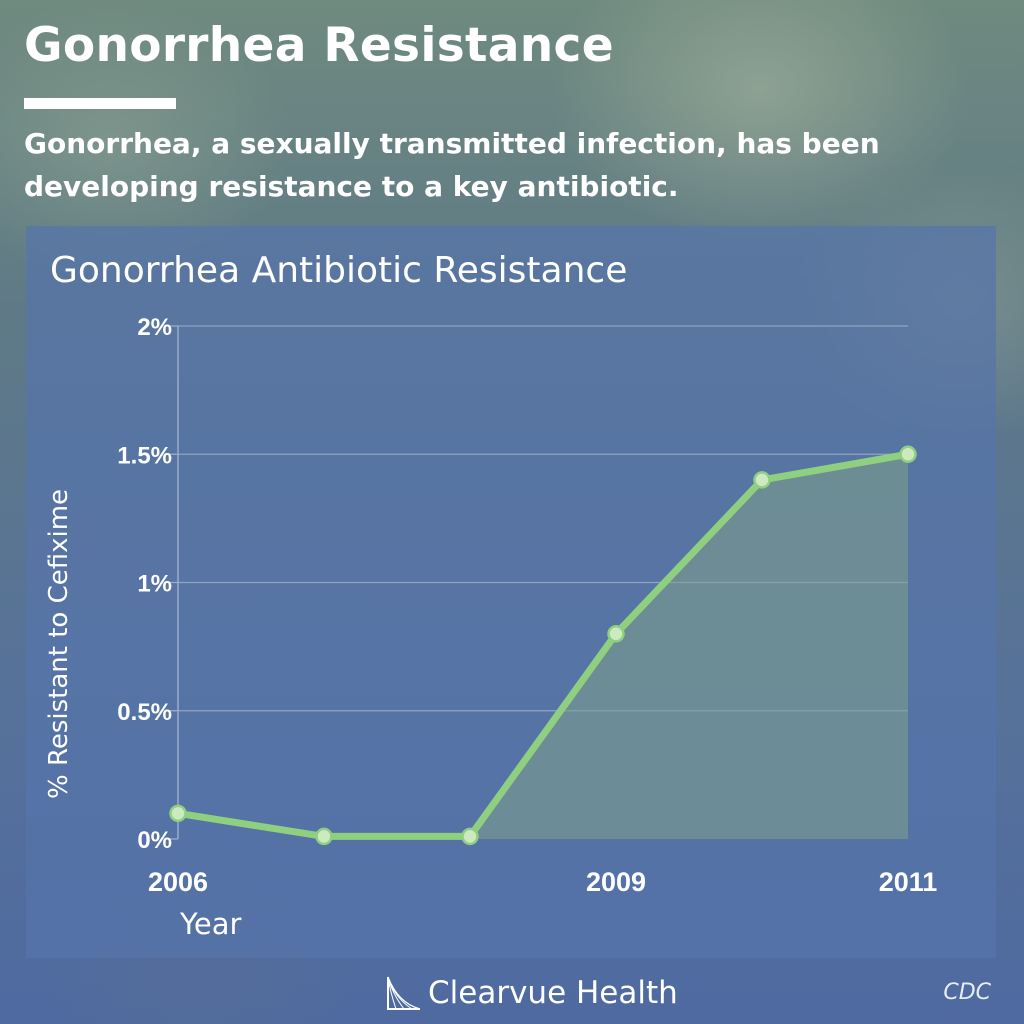  Describe the element at coordinates (144, 712) in the screenshot. I see `y-tick-label: 0.5%` at that location.